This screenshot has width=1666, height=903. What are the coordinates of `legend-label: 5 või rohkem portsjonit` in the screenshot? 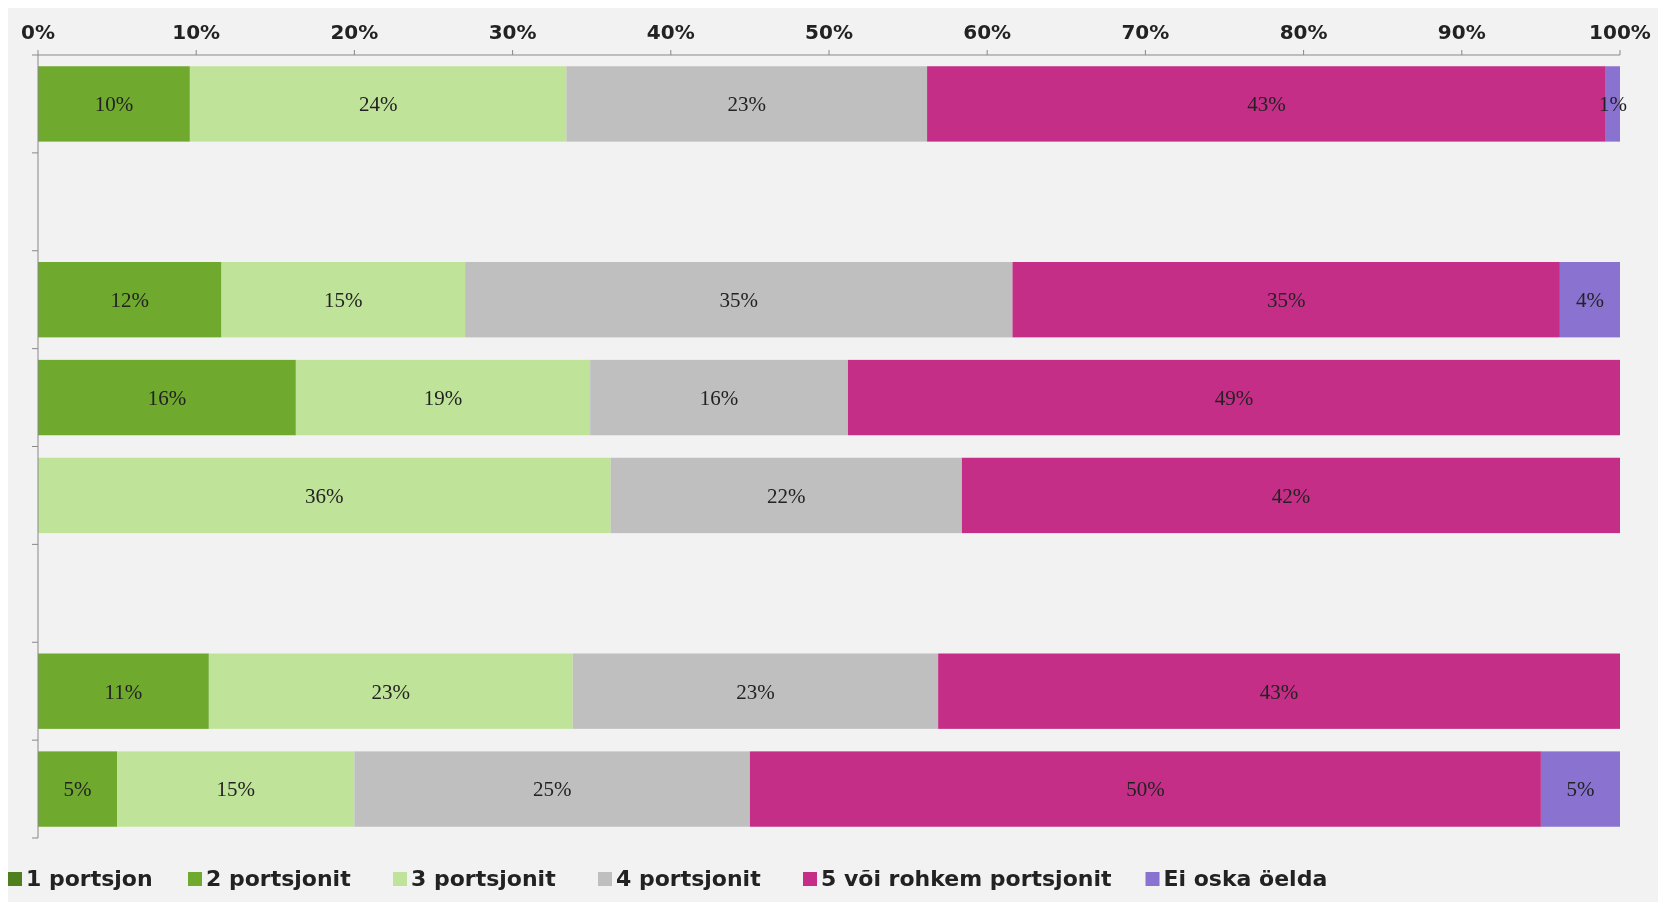 It's located at (966, 878).